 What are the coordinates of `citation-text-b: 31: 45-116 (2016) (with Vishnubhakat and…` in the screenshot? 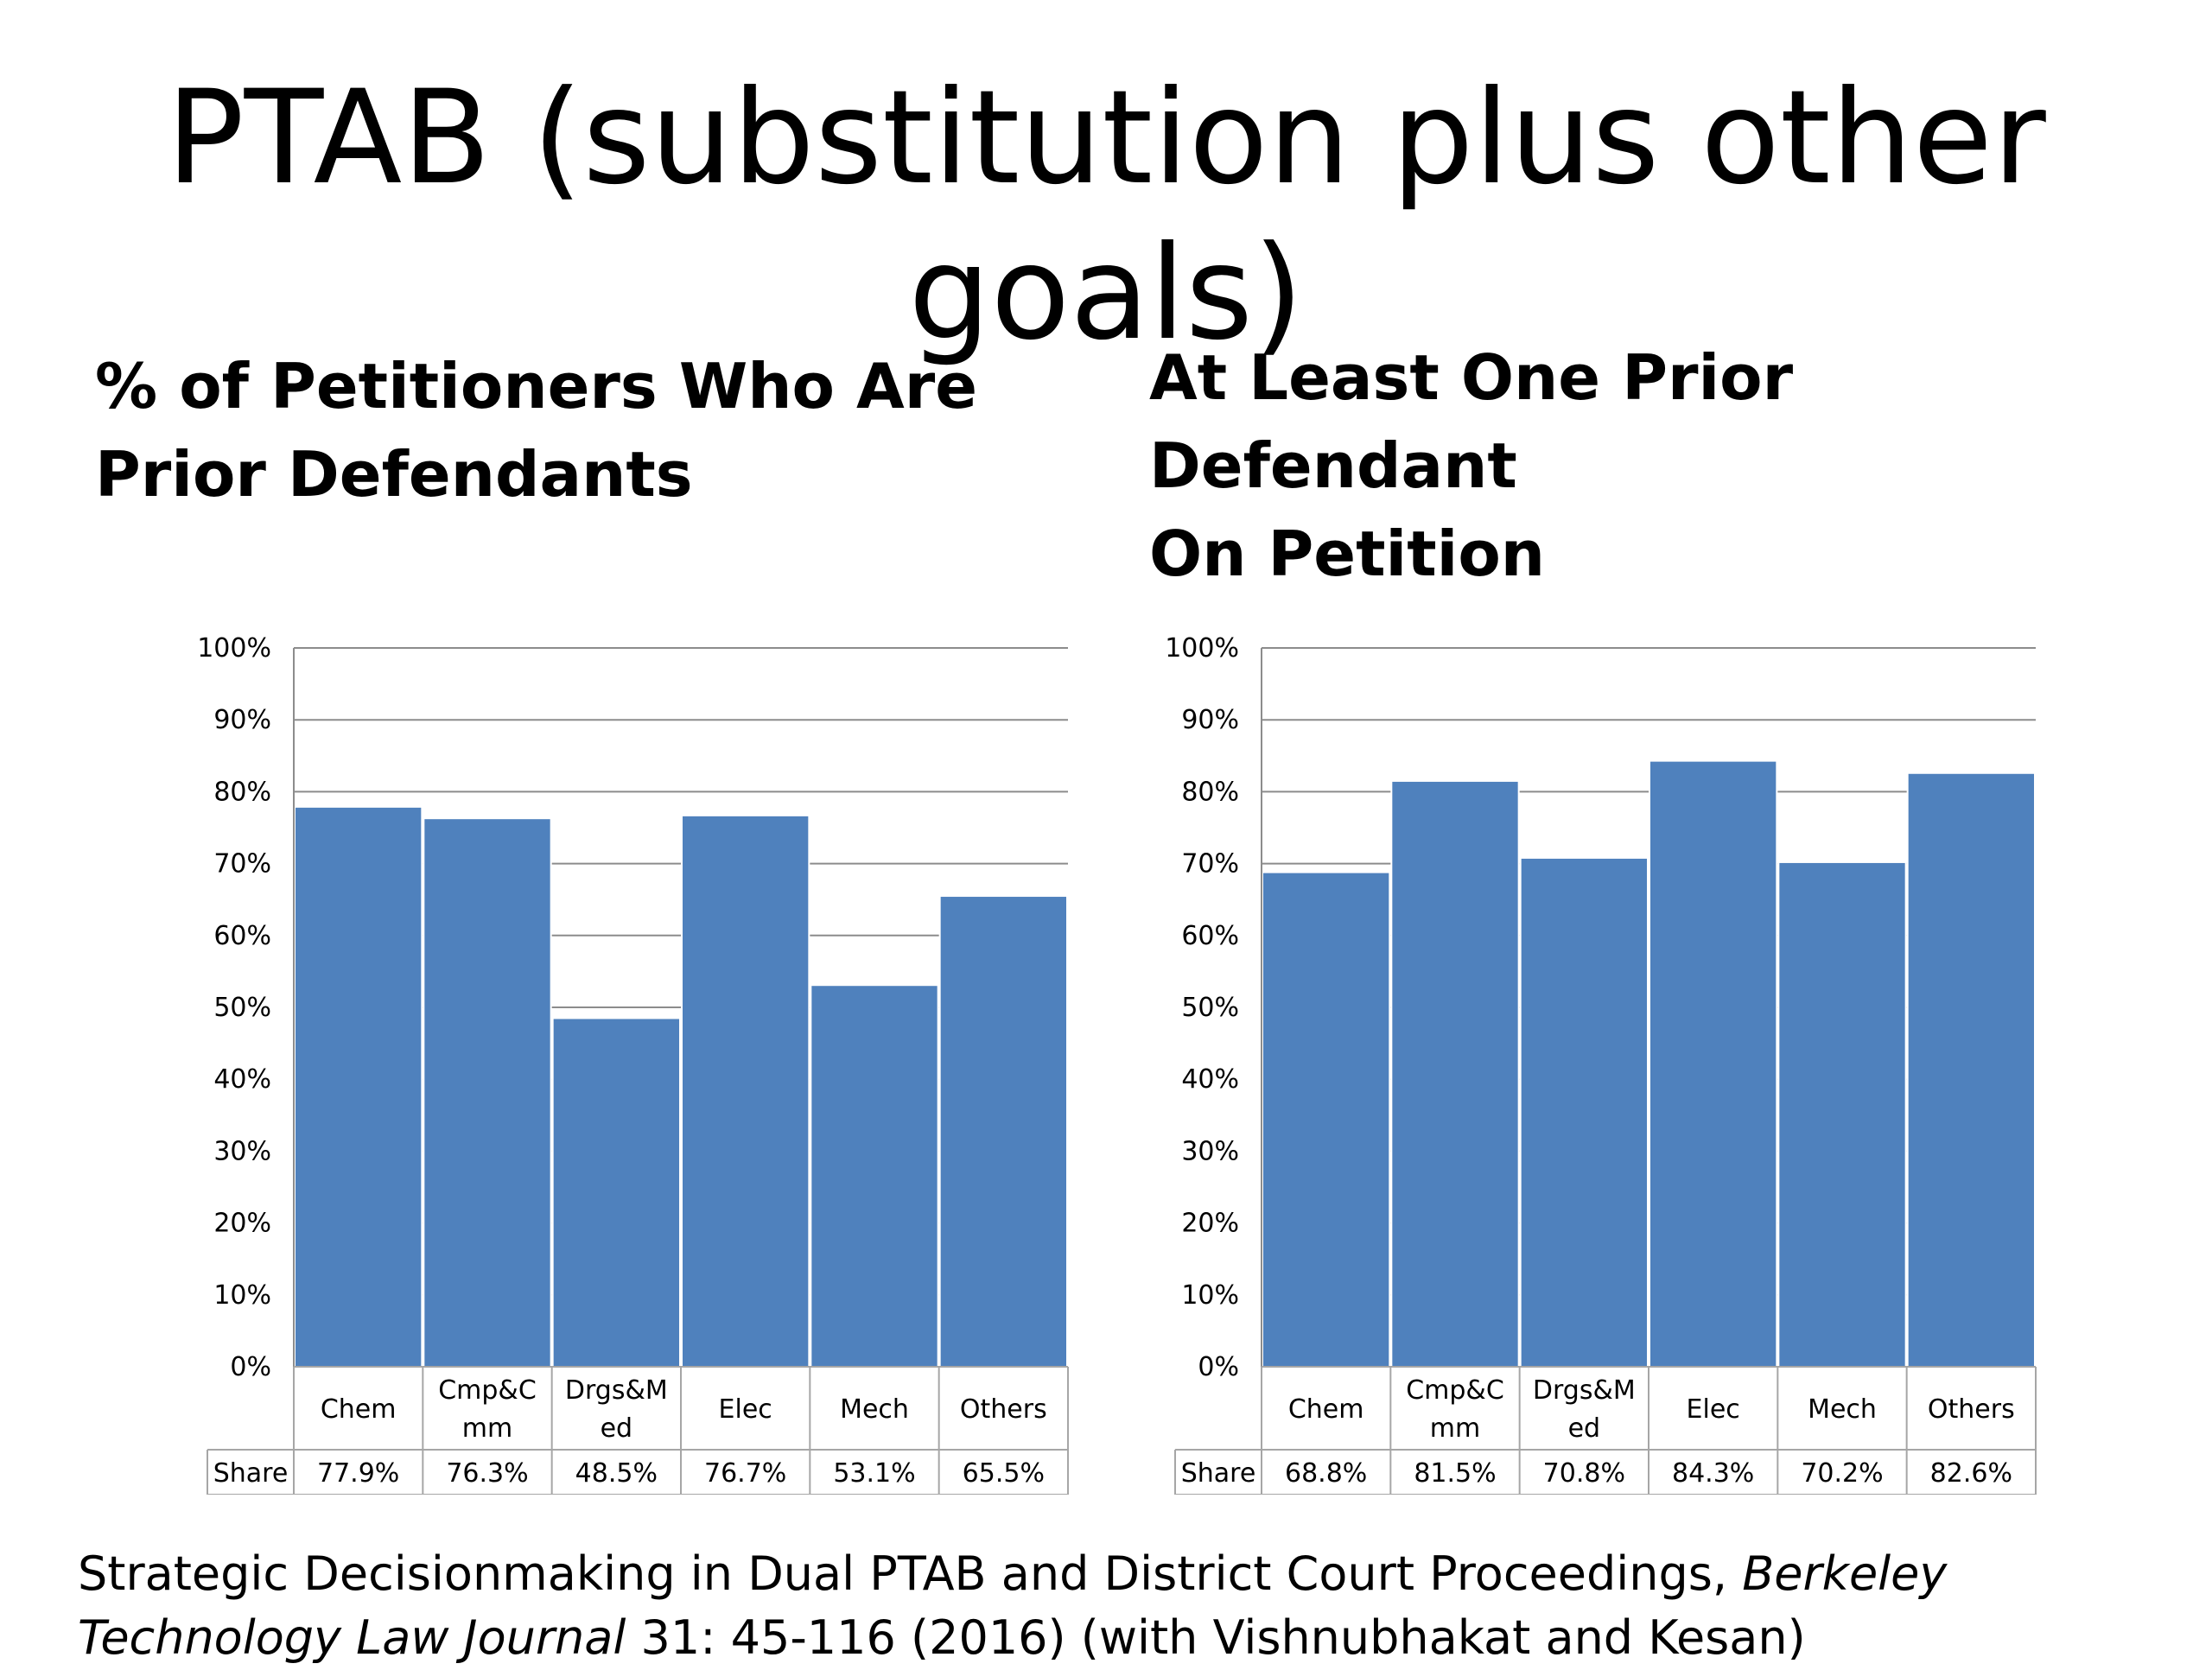 It's located at (1216, 1637).